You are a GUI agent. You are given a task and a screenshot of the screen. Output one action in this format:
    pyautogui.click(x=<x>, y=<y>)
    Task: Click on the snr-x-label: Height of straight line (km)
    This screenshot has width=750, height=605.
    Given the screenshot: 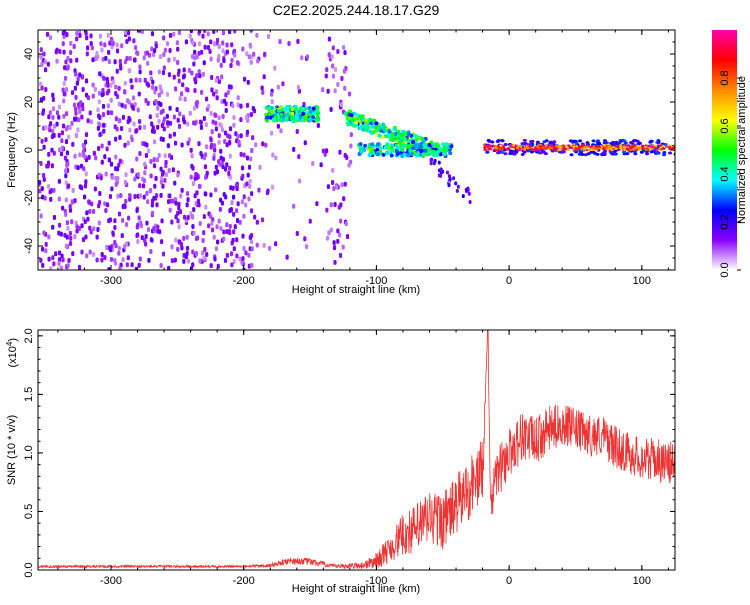 What is the action you would take?
    pyautogui.click(x=356, y=589)
    